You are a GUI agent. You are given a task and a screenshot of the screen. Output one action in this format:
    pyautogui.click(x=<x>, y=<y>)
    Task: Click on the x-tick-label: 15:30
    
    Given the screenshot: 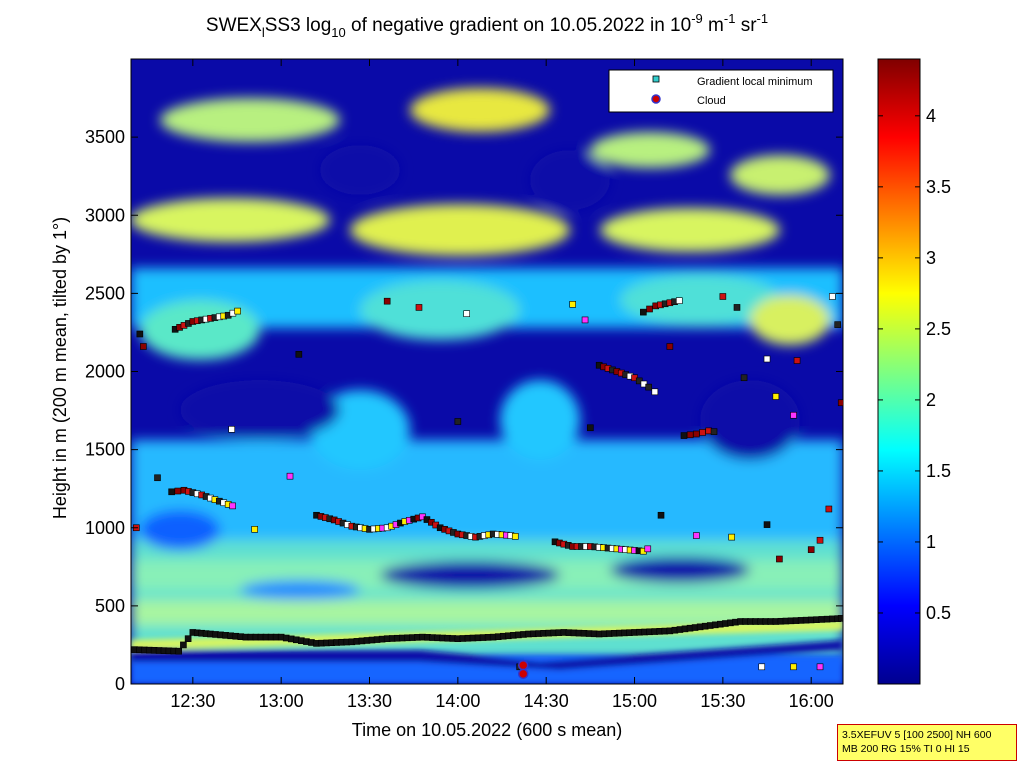 What is the action you would take?
    pyautogui.click(x=722, y=701)
    